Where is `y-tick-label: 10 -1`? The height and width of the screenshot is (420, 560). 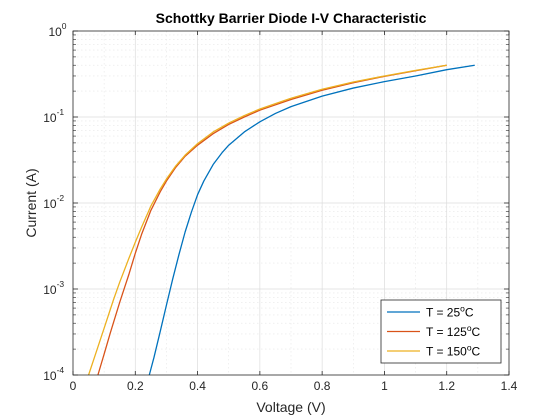
y-tick-label: 10 -1 is located at coordinates (53, 116).